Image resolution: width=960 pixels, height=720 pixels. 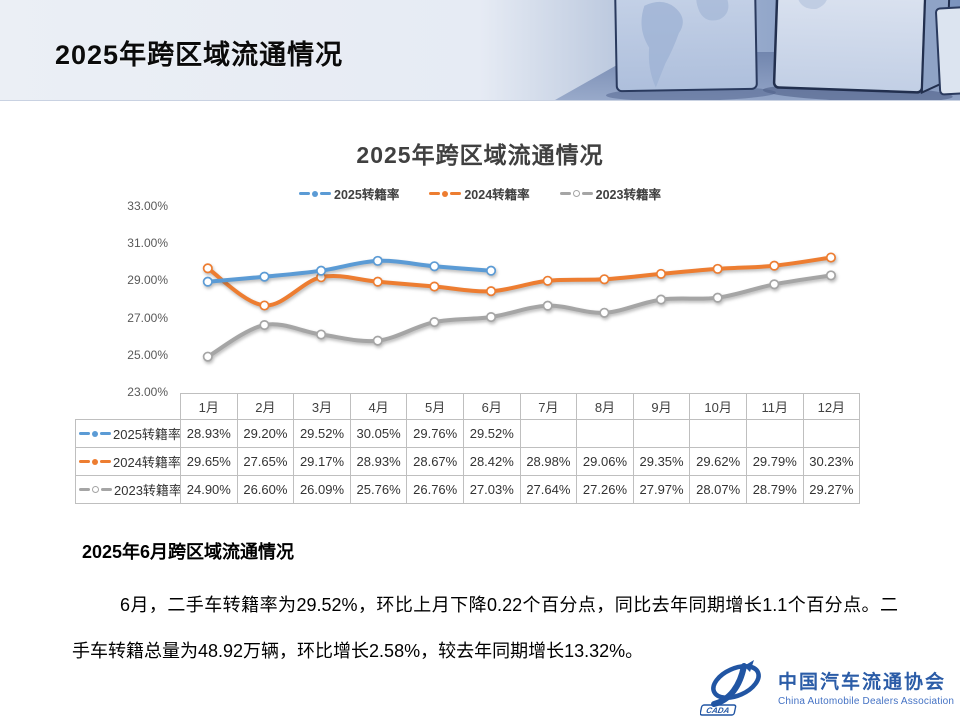 What do you see at coordinates (491, 461) in the screenshot?
I see `table-value-cell: 28.42%` at bounding box center [491, 461].